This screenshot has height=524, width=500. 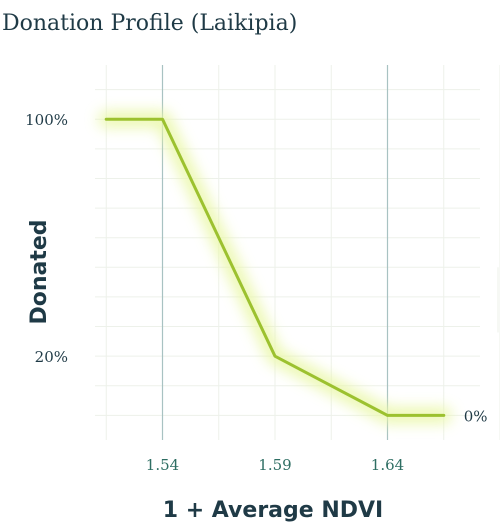 What do you see at coordinates (476, 416) in the screenshot?
I see `end-value-label: 0%` at bounding box center [476, 416].